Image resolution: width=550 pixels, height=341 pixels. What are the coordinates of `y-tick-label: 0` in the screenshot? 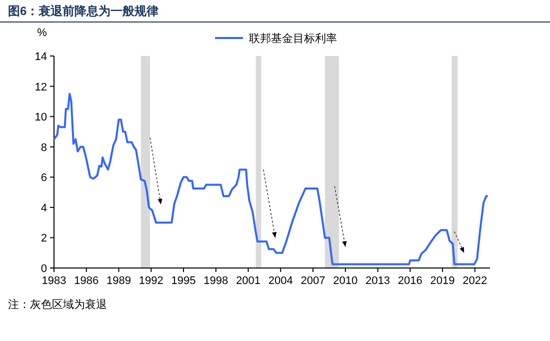 It's located at (43, 269).